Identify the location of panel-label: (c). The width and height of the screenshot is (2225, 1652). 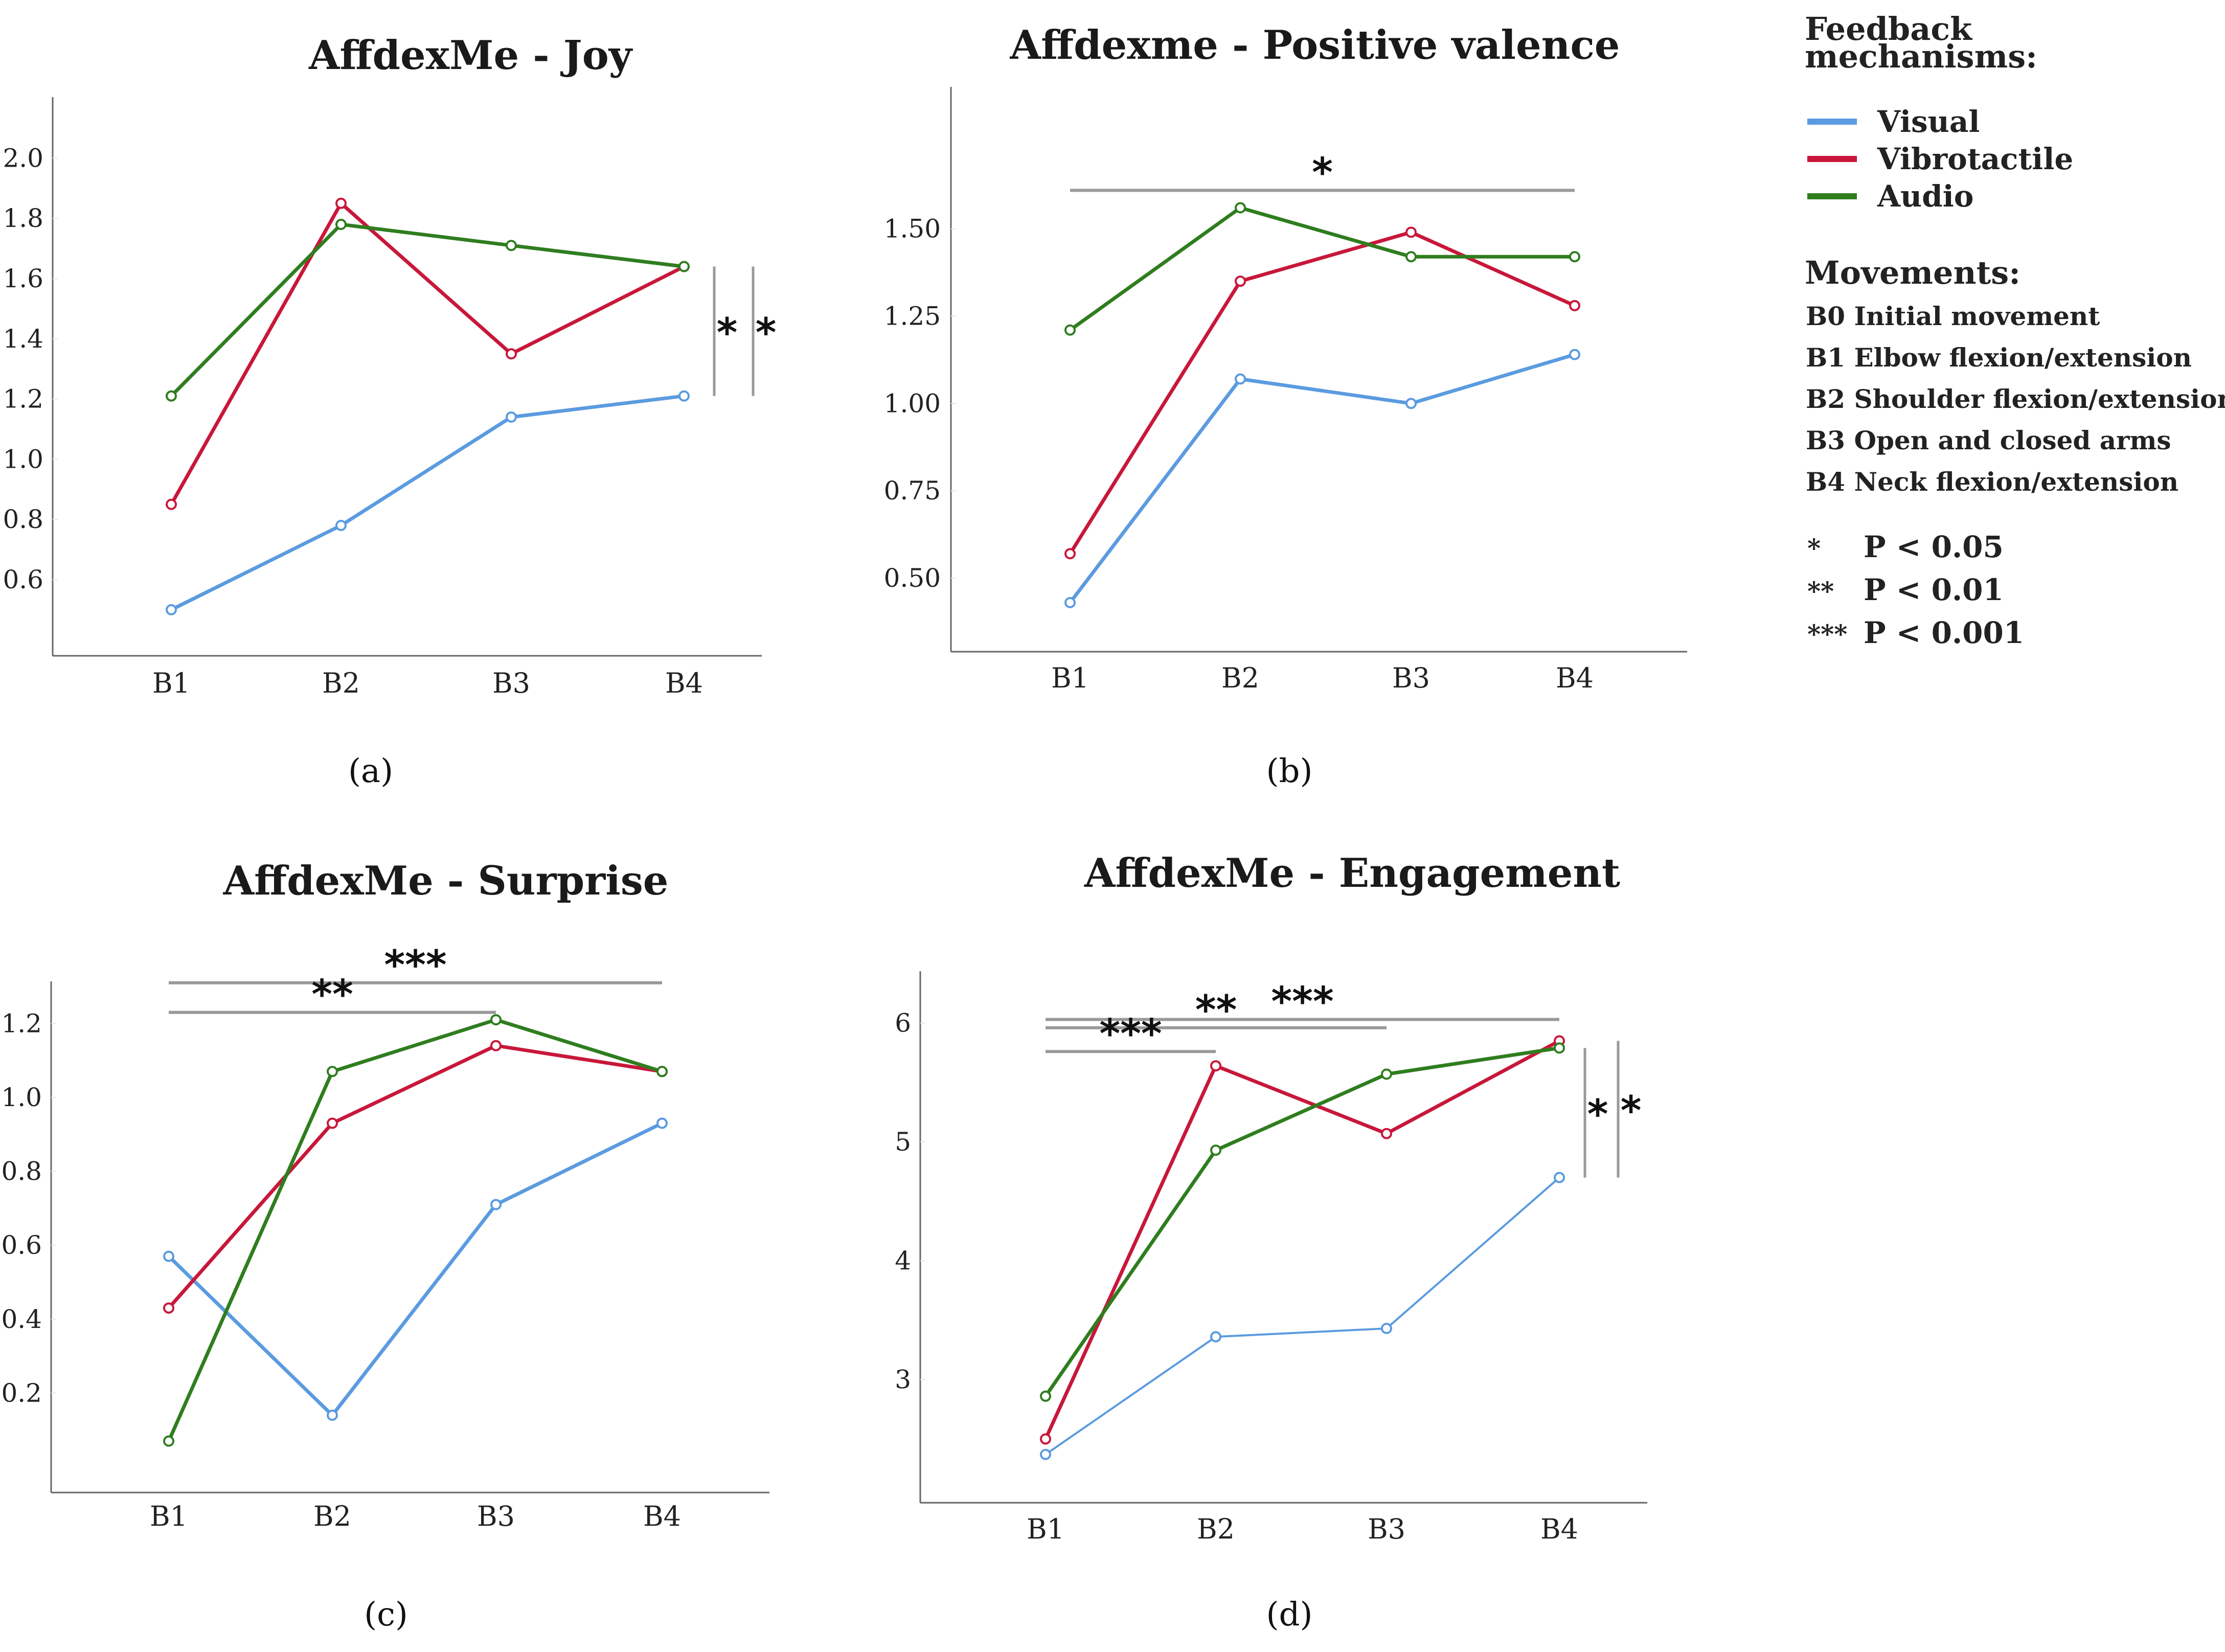
(386, 1615).